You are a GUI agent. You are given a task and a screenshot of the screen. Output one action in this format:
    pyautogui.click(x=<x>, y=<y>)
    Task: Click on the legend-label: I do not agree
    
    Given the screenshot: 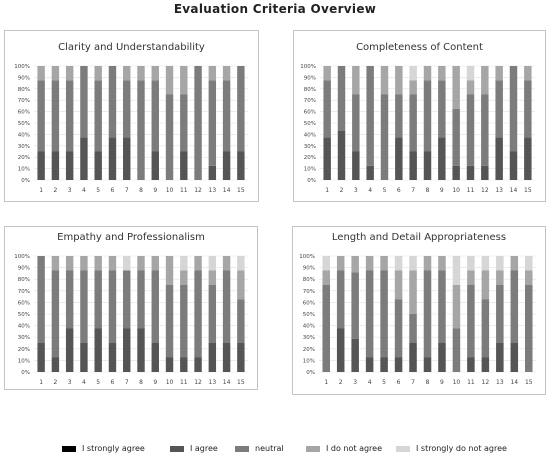 What is the action you would take?
    pyautogui.click(x=354, y=448)
    